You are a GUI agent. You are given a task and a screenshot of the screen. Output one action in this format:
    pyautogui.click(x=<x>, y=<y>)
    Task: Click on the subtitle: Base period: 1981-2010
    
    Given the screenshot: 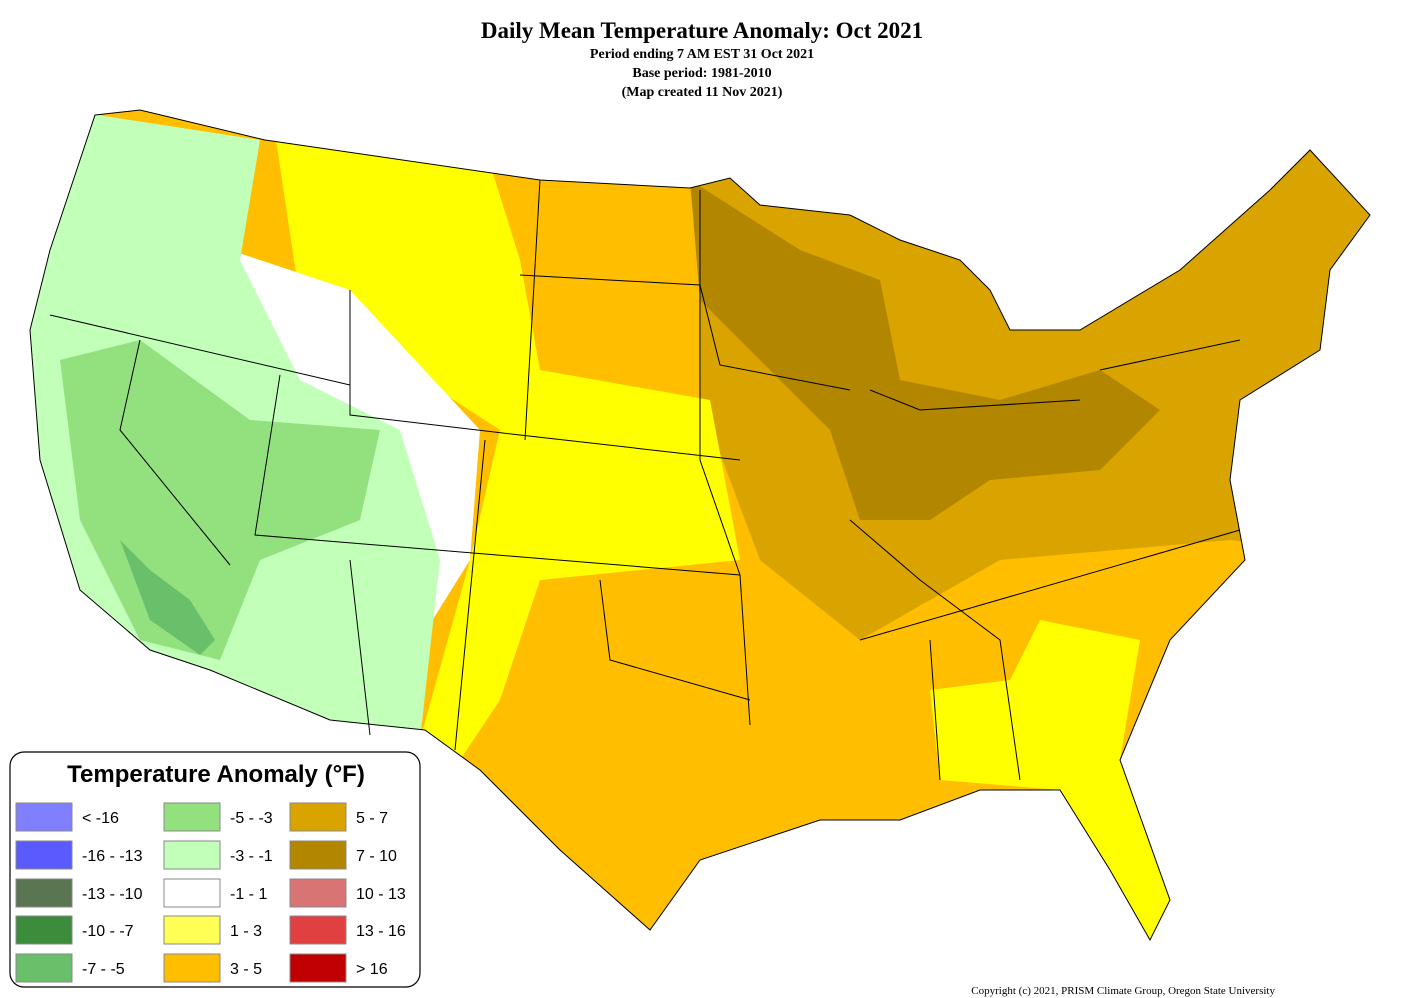 What is the action you would take?
    pyautogui.click(x=701, y=73)
    